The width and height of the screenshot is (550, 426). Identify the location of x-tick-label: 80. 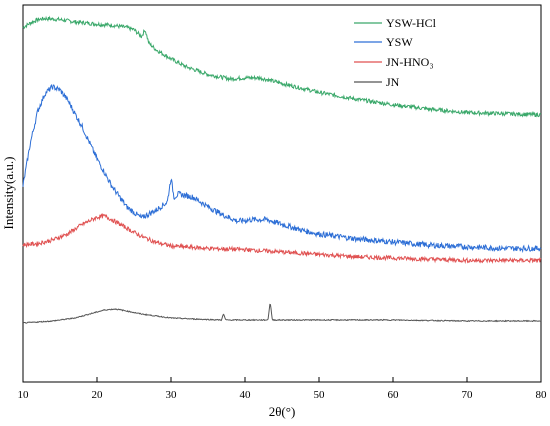
(542, 395).